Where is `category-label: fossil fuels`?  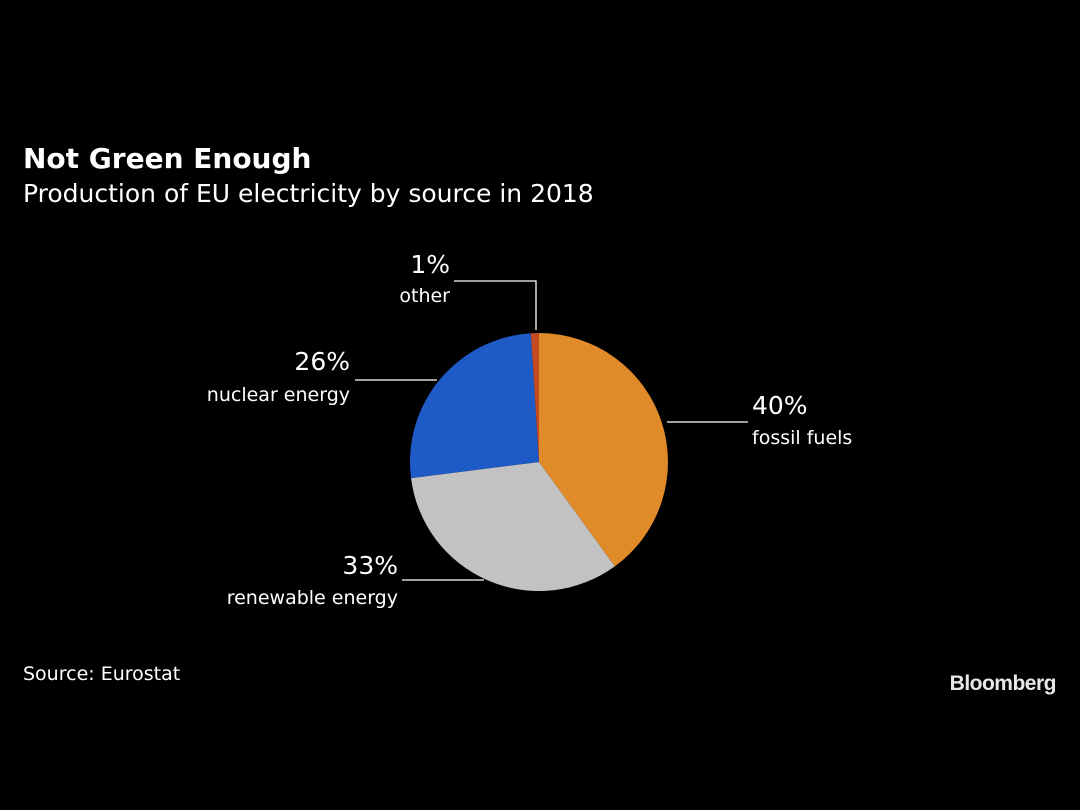
category-label: fossil fuels is located at coordinates (802, 438).